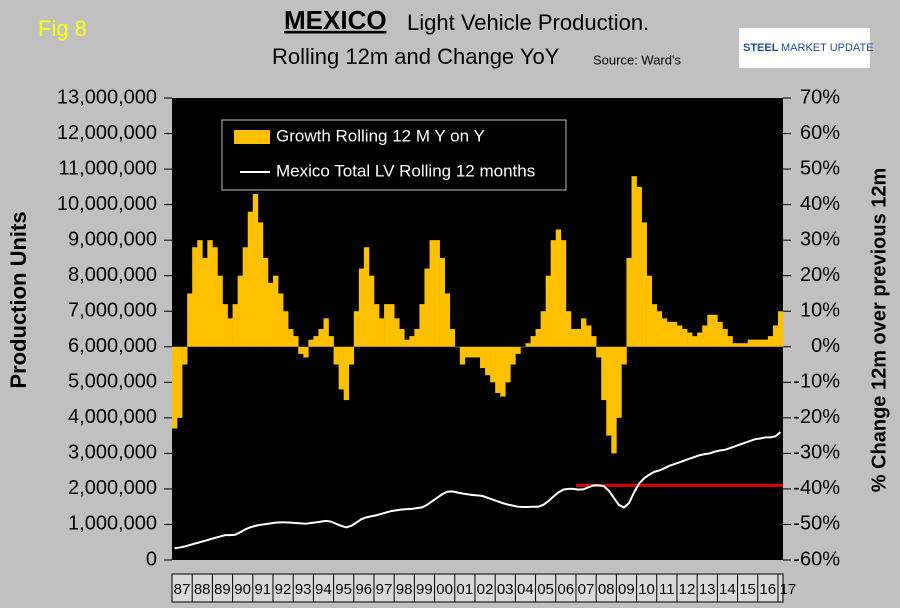 The width and height of the screenshot is (900, 608). What do you see at coordinates (112, 239) in the screenshot?
I see `y-tick-label: 9,000,000` at bounding box center [112, 239].